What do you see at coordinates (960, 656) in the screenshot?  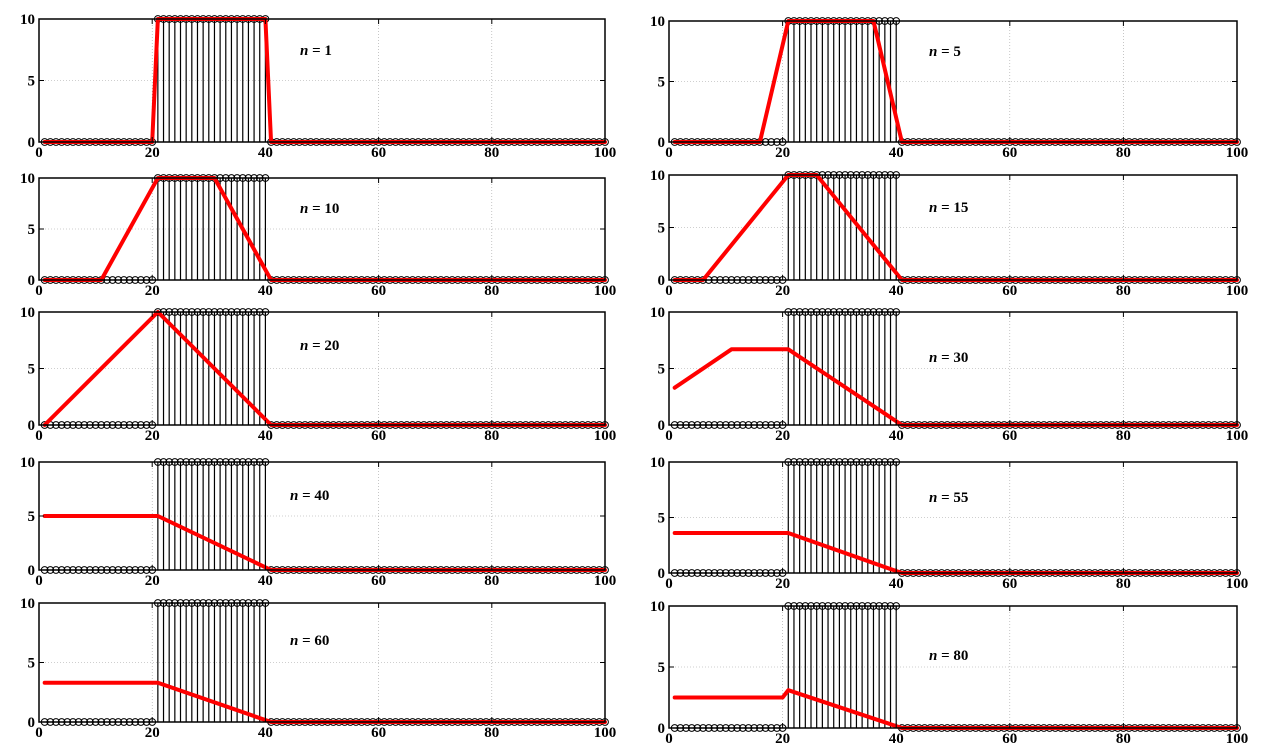 I see `annotation-value: 80` at bounding box center [960, 656].